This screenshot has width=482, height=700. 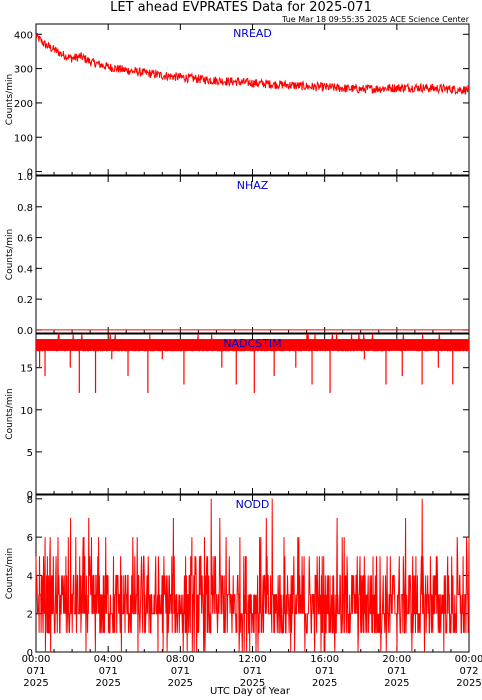 What do you see at coordinates (30, 615) in the screenshot?
I see `y-tick-label: 2` at bounding box center [30, 615].